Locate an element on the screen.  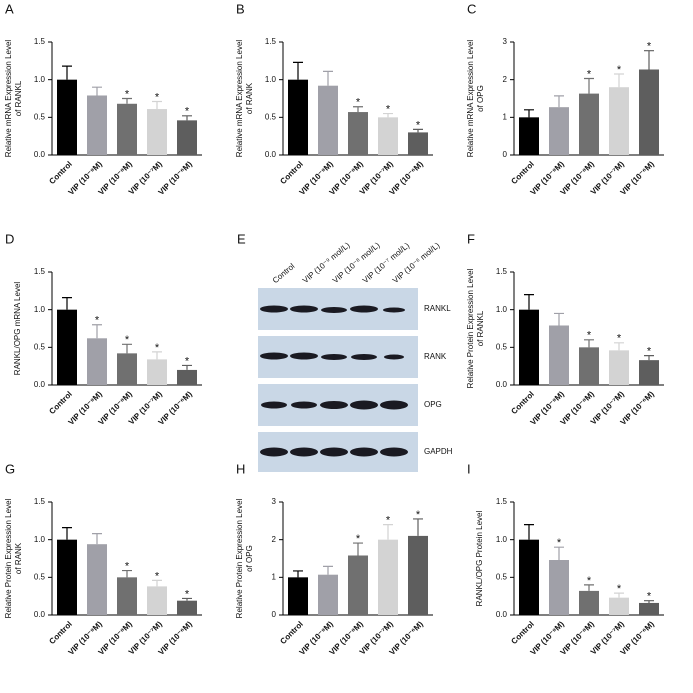
y-axis-label: of RANKL is located at coordinates (480, 328).